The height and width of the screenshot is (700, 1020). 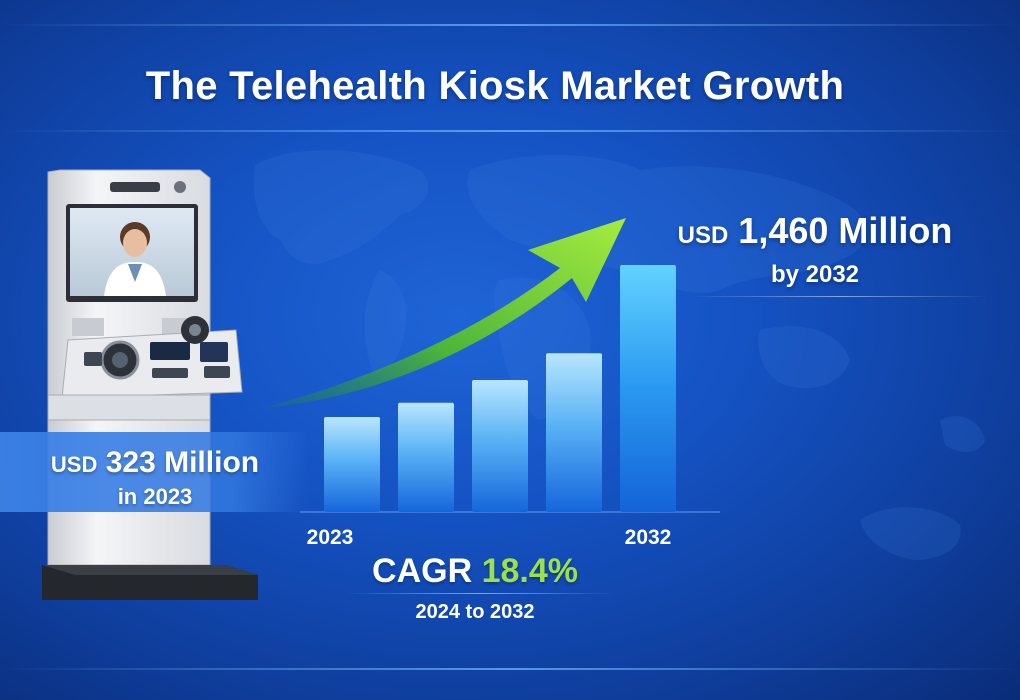 What do you see at coordinates (529, 571) in the screenshot?
I see `cagr-value: 18.4%` at bounding box center [529, 571].